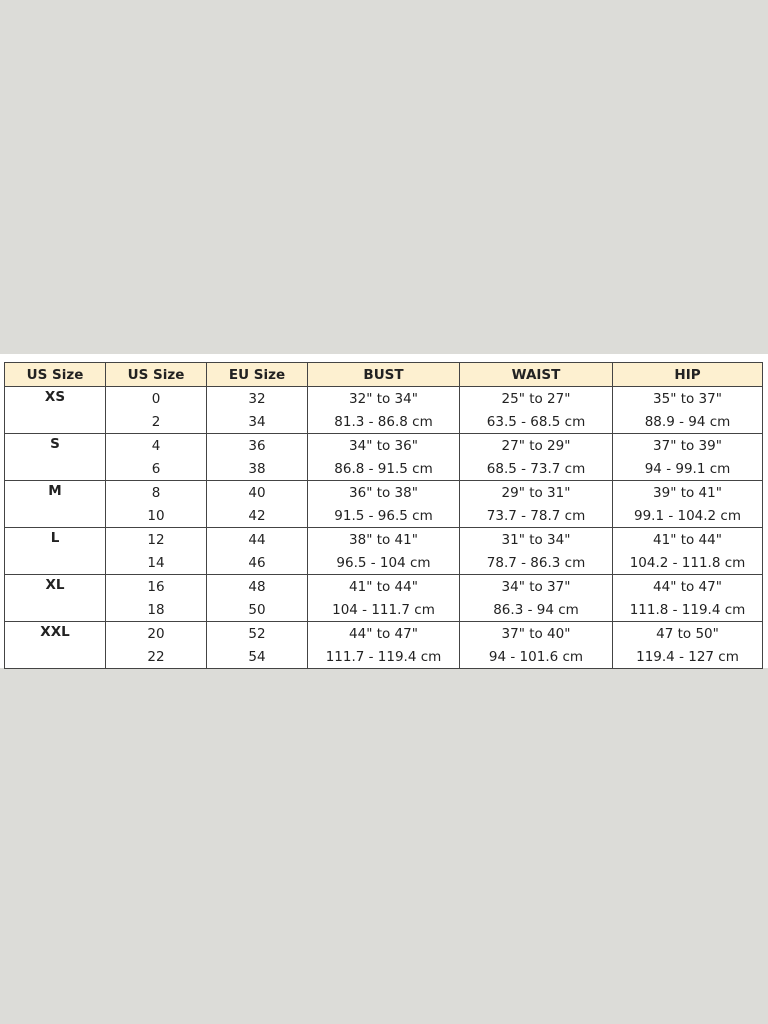  Describe the element at coordinates (257, 445) in the screenshot. I see `cell-eu-size: 36` at that location.